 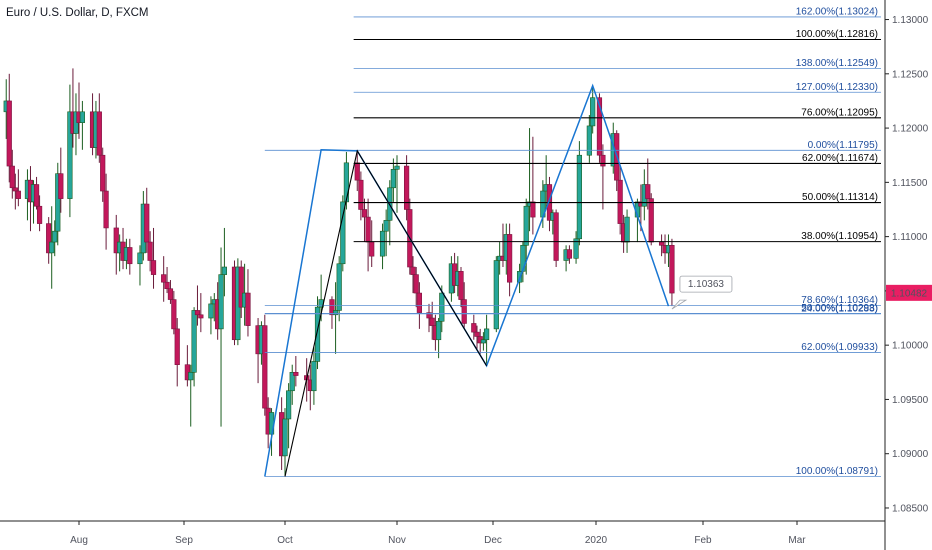 What do you see at coordinates (839, 347) in the screenshot?
I see `fib-level-label: 62.00%(1.09933)` at bounding box center [839, 347].